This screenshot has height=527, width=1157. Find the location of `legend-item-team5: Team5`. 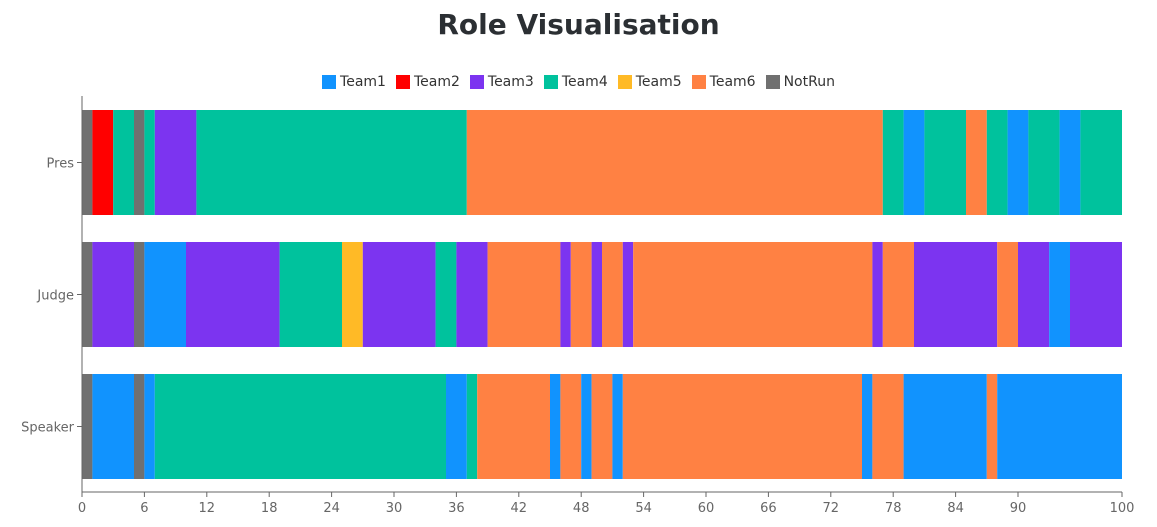

legend-item-team5: Team5 is located at coordinates (649, 82).